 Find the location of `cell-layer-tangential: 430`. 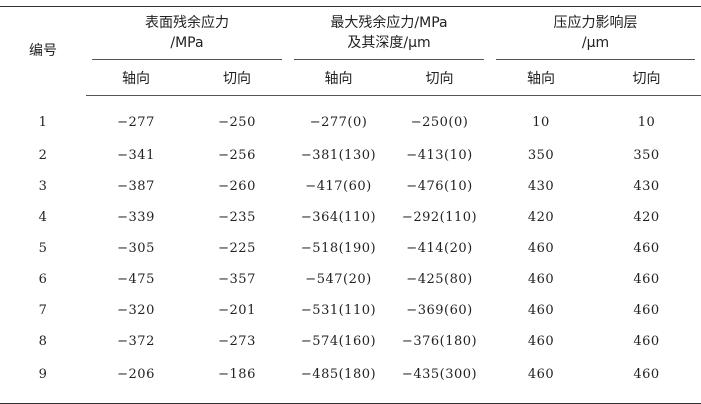

cell-layer-tangential: 430 is located at coordinates (646, 186).